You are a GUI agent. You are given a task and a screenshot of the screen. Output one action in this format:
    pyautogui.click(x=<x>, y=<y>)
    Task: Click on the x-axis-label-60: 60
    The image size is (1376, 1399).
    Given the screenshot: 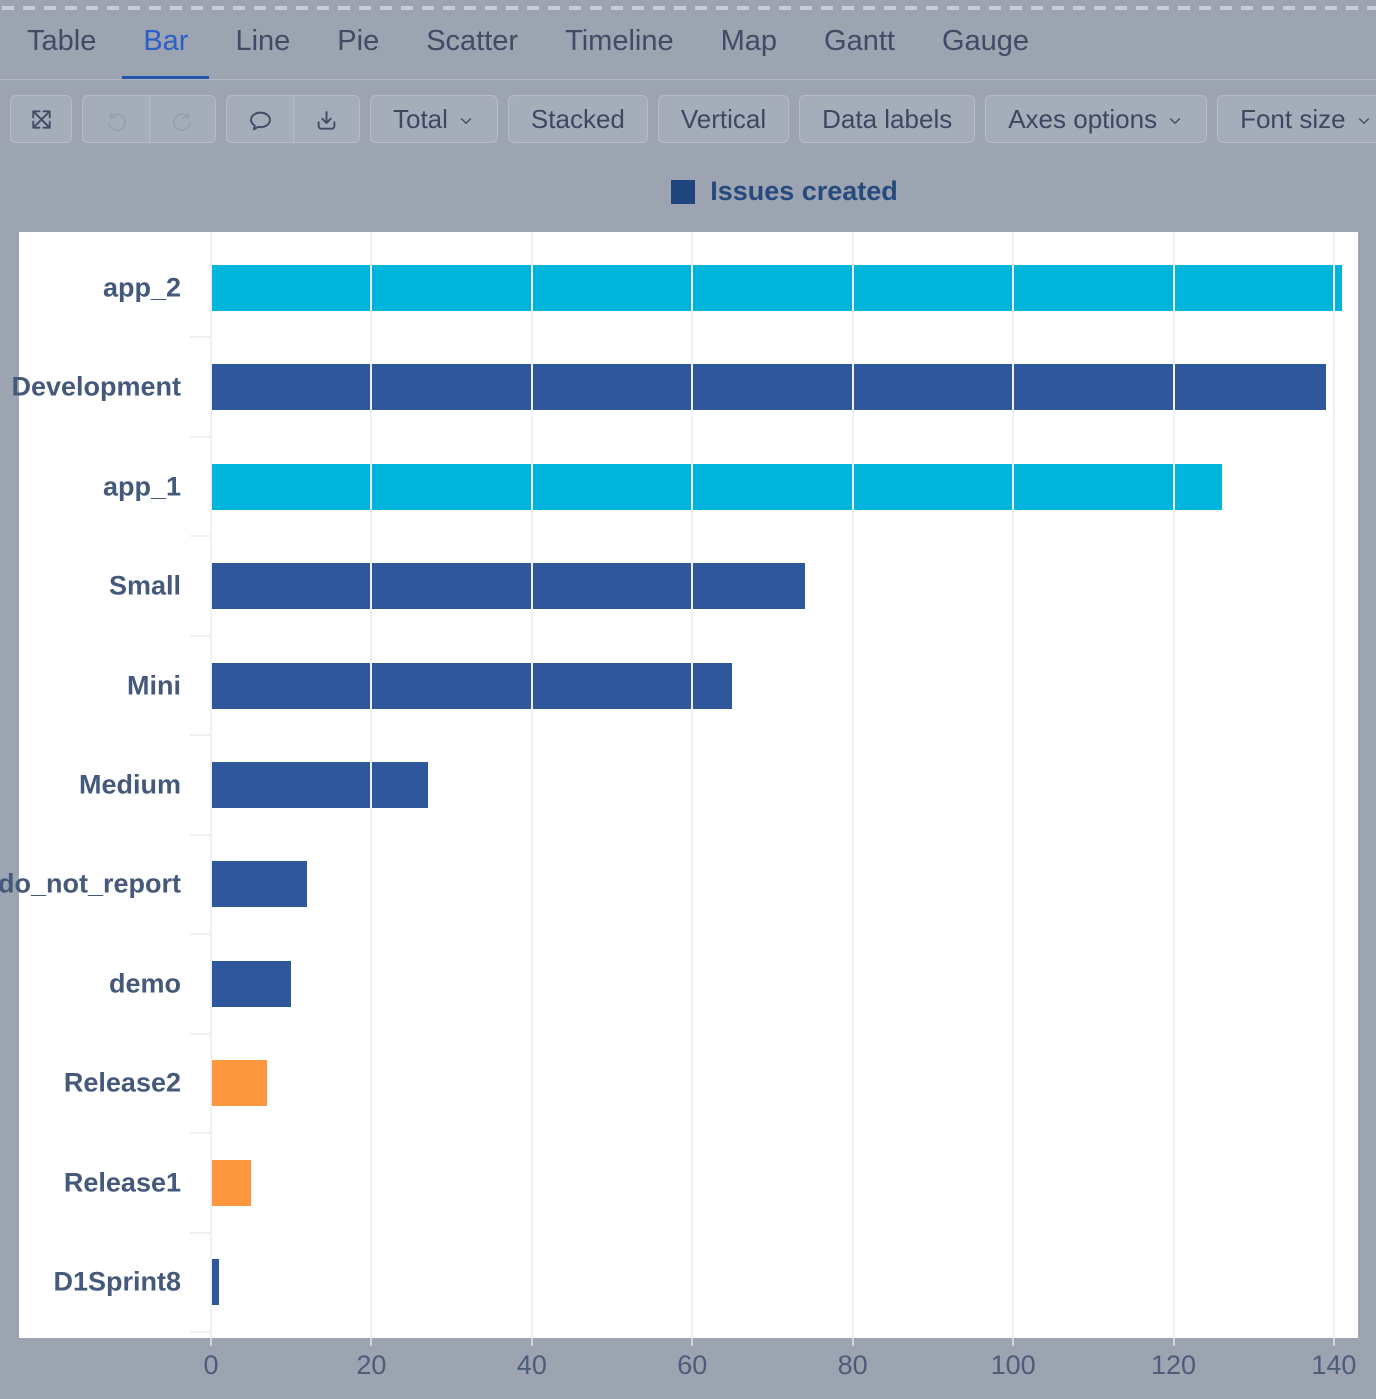 What is the action you would take?
    pyautogui.click(x=692, y=1365)
    